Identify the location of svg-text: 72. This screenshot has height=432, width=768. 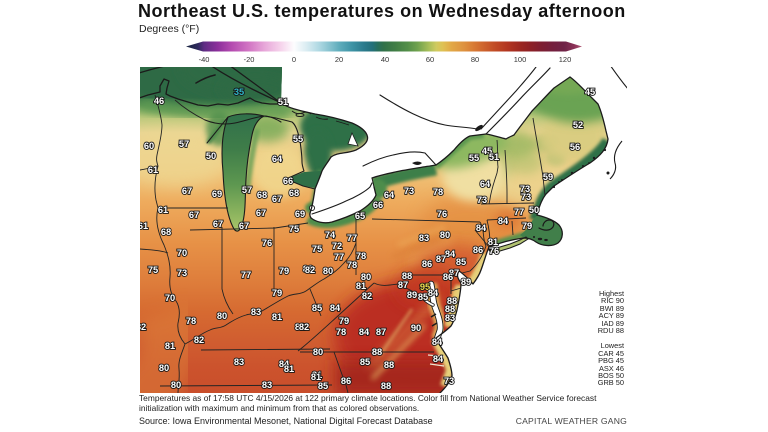
(337, 246).